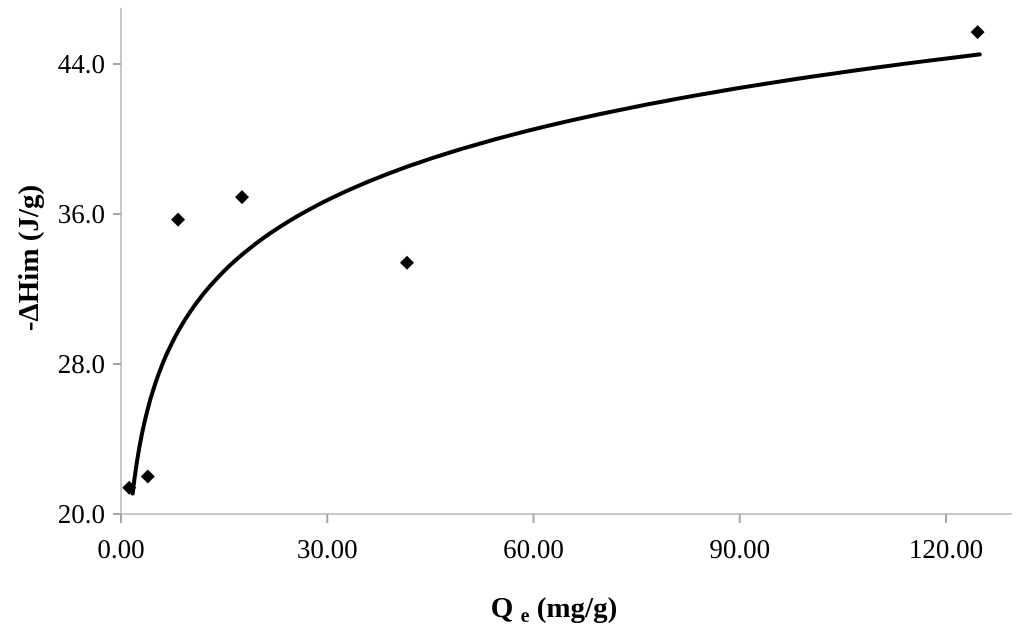  Describe the element at coordinates (81, 214) in the screenshot. I see `y-tick-label: 36.0` at that location.